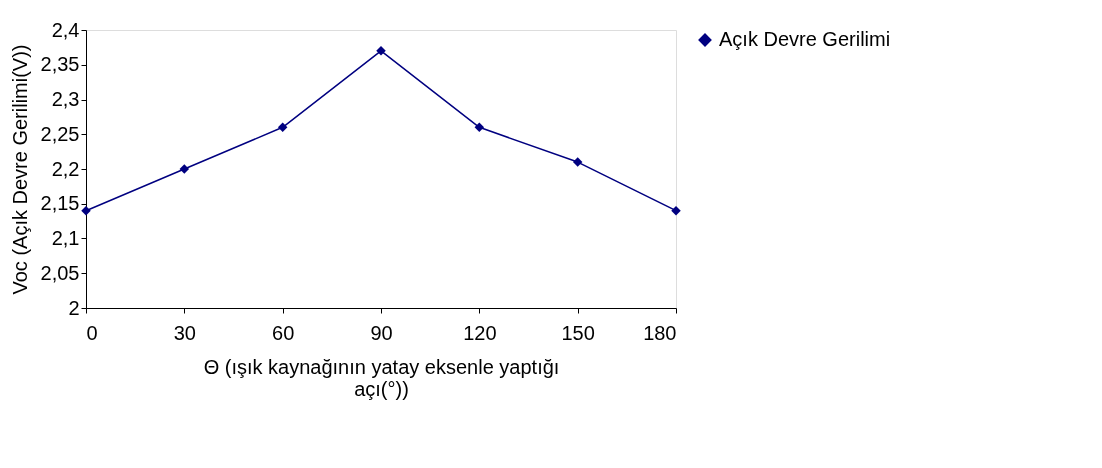  Describe the element at coordinates (283, 332) in the screenshot. I see `x-tick-label: 60` at that location.